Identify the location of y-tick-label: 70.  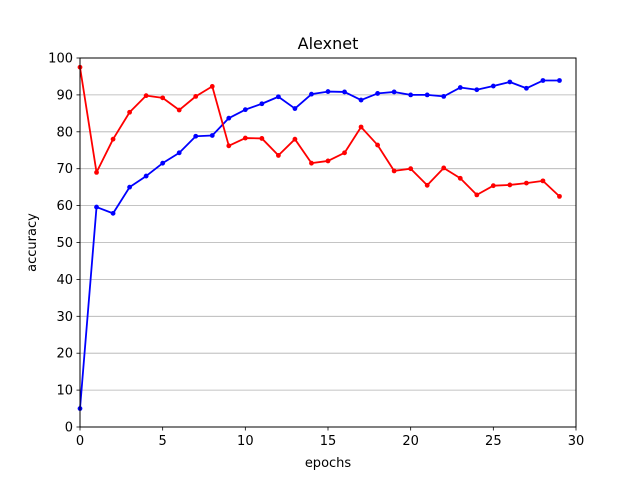
(64, 169).